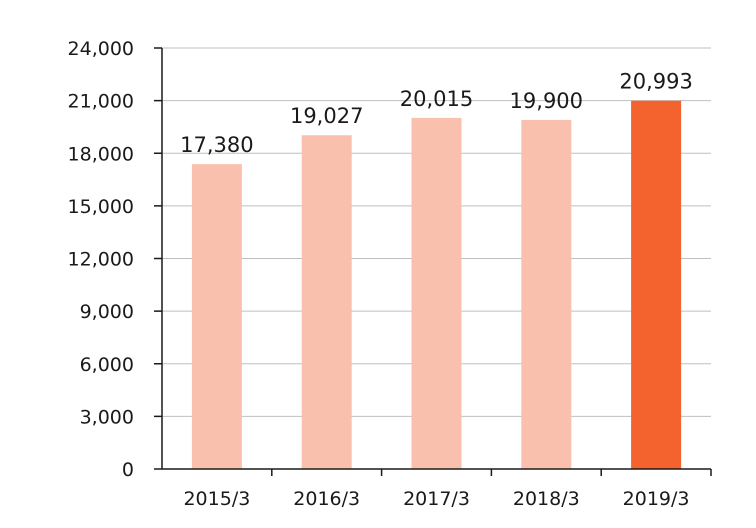  I want to click on x-tick-label: 2016/3, so click(326, 499).